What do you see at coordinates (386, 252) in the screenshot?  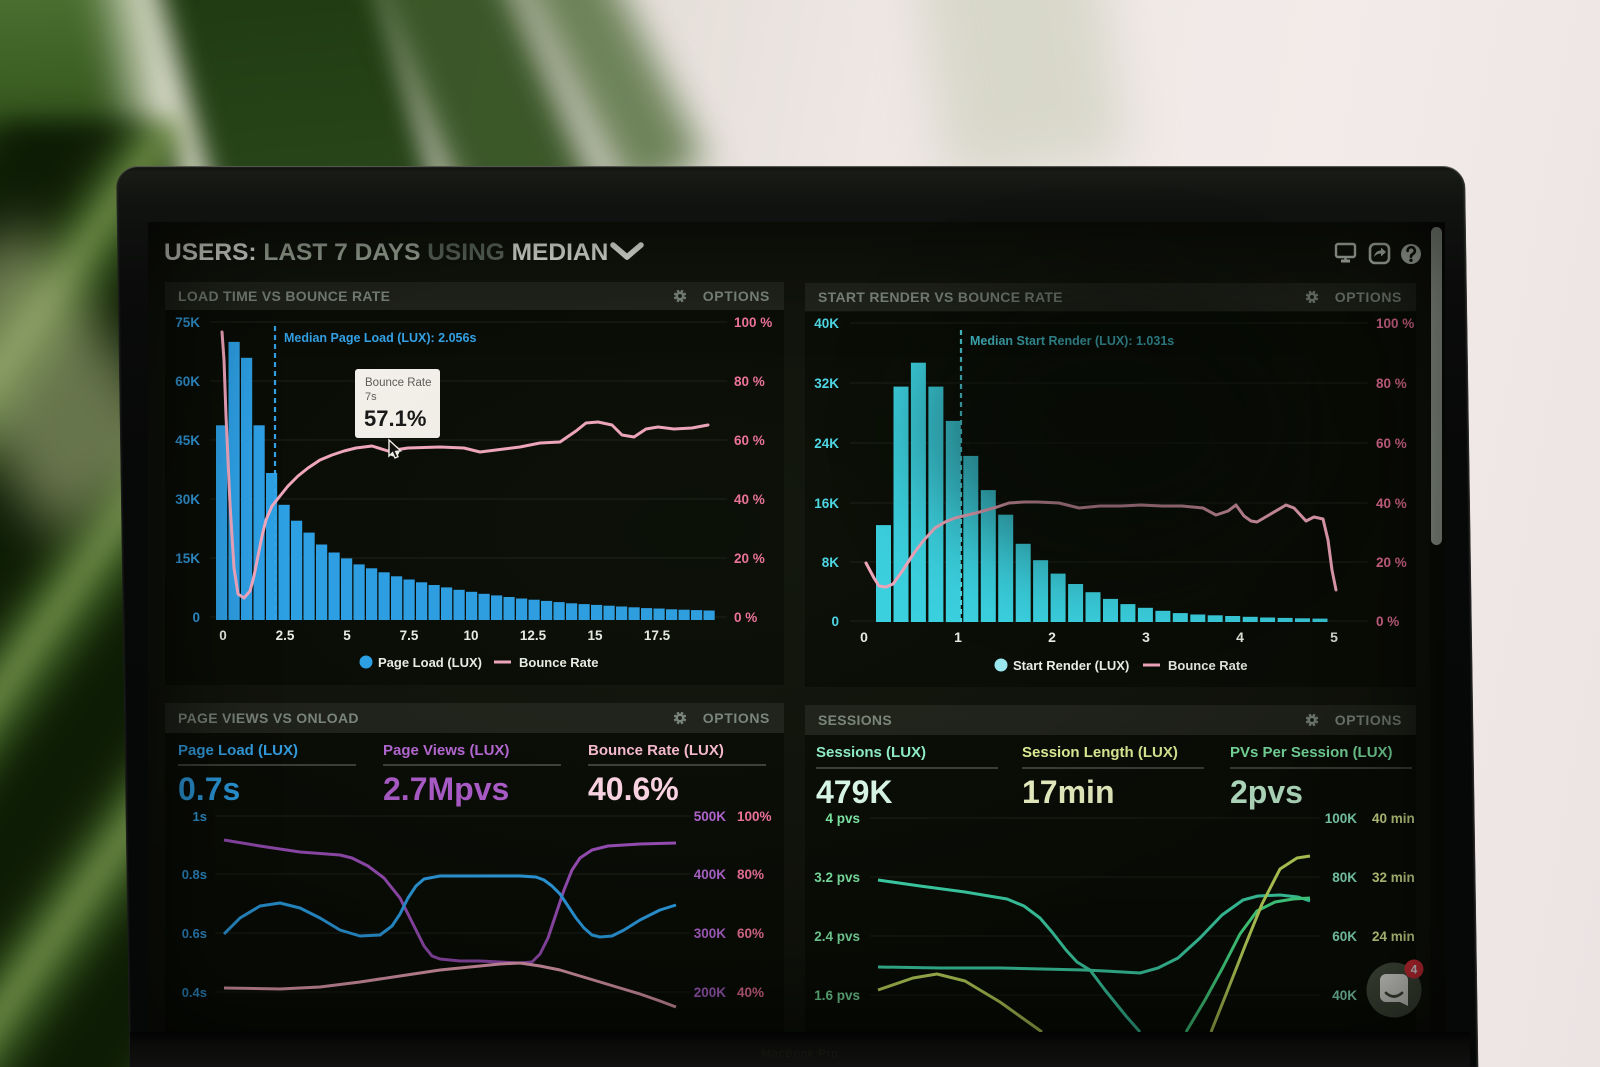 I see `svg-text:USERS: LAST 7 DAYS USING MEDIA: USERS: LAST 7 DAYS USING MEDIAN` at bounding box center [386, 252].